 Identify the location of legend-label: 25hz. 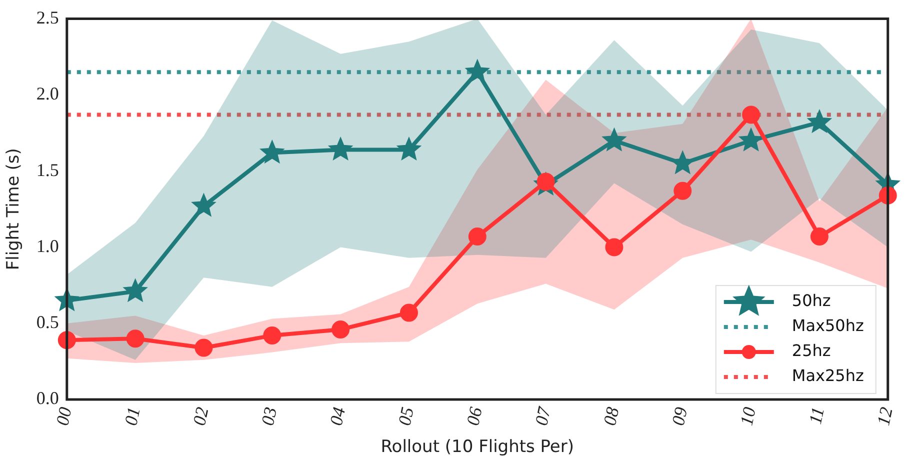
(811, 350).